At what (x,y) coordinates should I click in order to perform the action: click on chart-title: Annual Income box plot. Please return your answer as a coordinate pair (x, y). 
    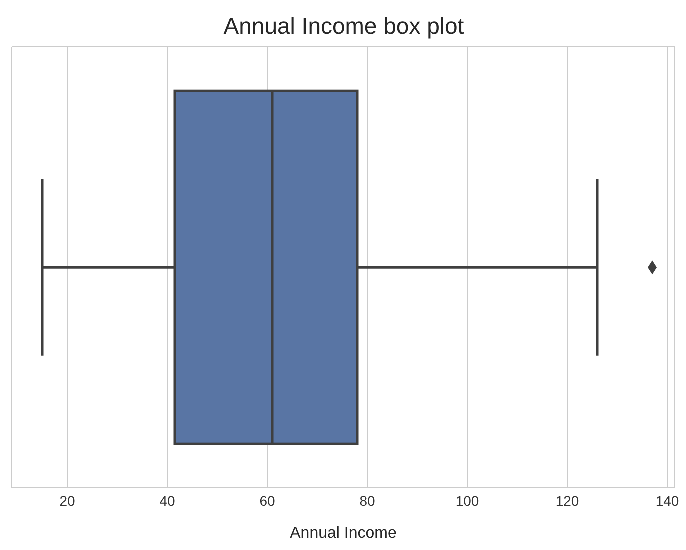
    Looking at the image, I should click on (344, 26).